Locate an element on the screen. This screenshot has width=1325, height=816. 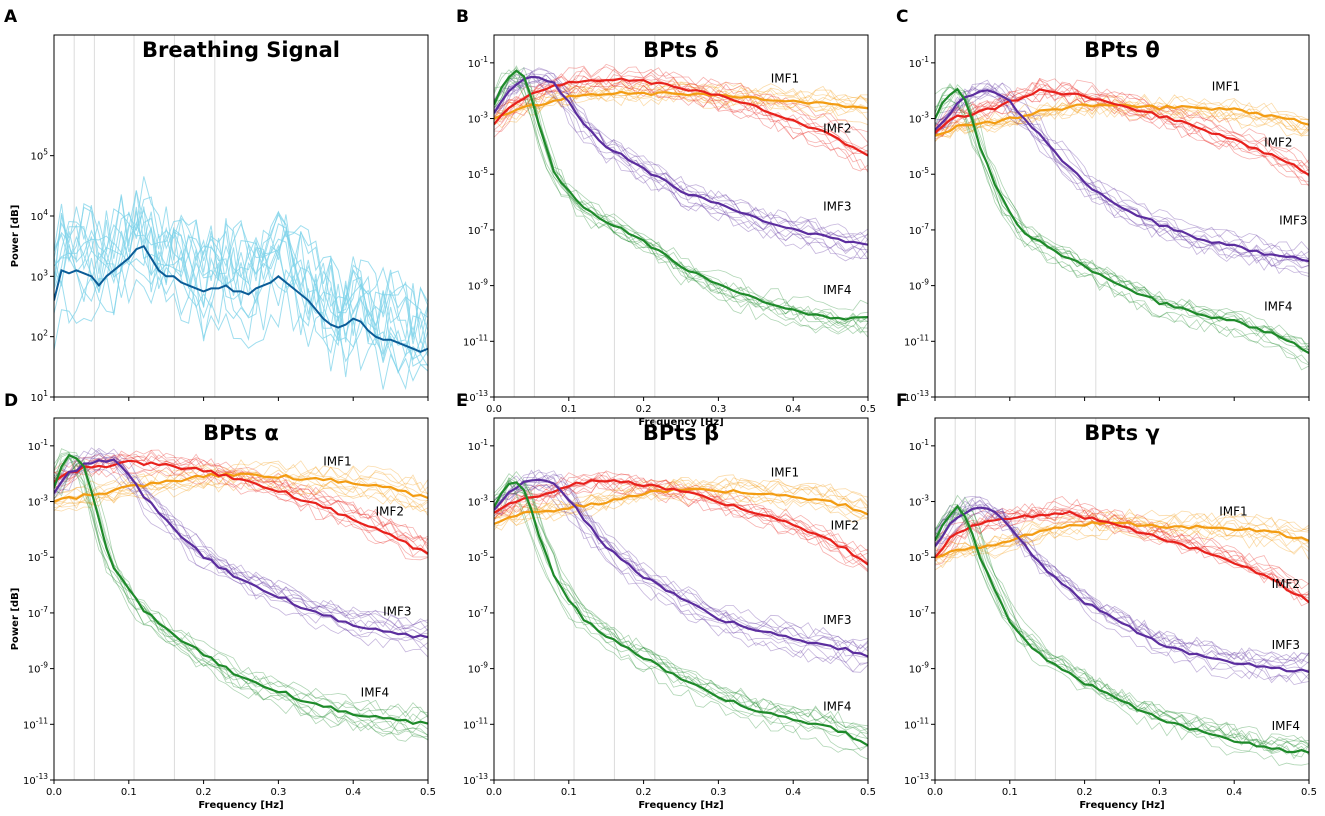
panel-letter: B is located at coordinates (462, 17).